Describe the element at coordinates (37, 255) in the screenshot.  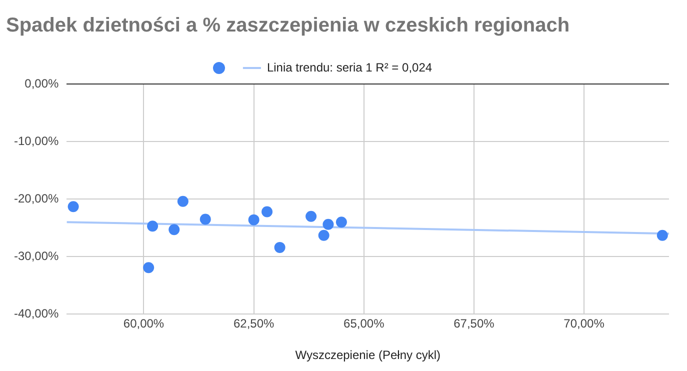
I see `y-tick-label: -30,00%` at that location.